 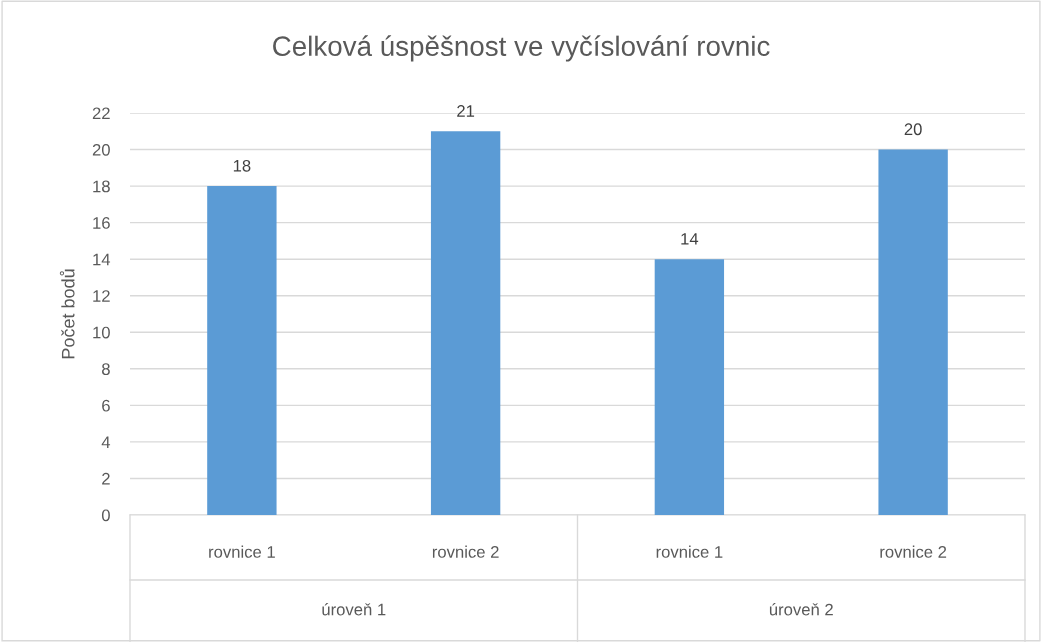 What do you see at coordinates (521, 48) in the screenshot?
I see `chart-title: Celková úspěšnost ve vyčíslování rovnic` at bounding box center [521, 48].